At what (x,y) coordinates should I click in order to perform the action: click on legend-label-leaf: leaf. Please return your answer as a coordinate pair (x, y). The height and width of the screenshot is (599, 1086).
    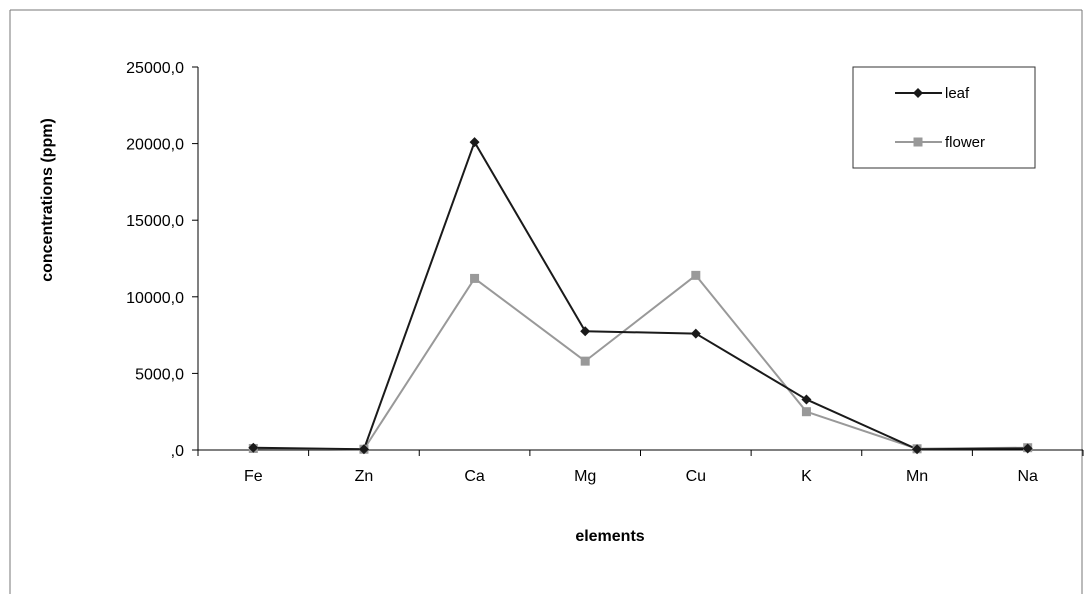
    Looking at the image, I should click on (957, 93).